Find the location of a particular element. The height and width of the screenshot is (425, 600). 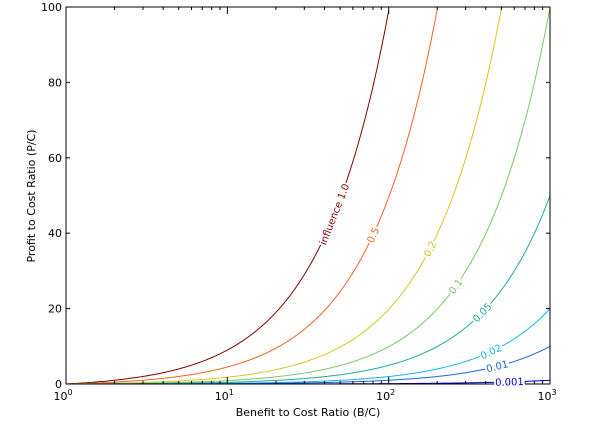

curve-label-text-5: 0.02 is located at coordinates (491, 352).